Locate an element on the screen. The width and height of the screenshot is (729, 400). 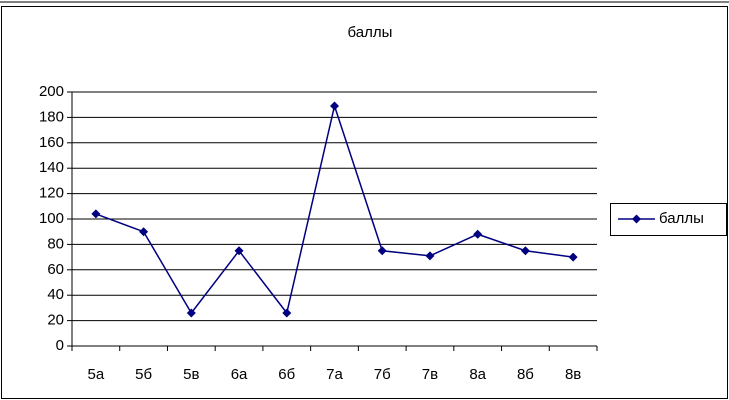
y-tick-label: 200 is located at coordinates (51, 91).